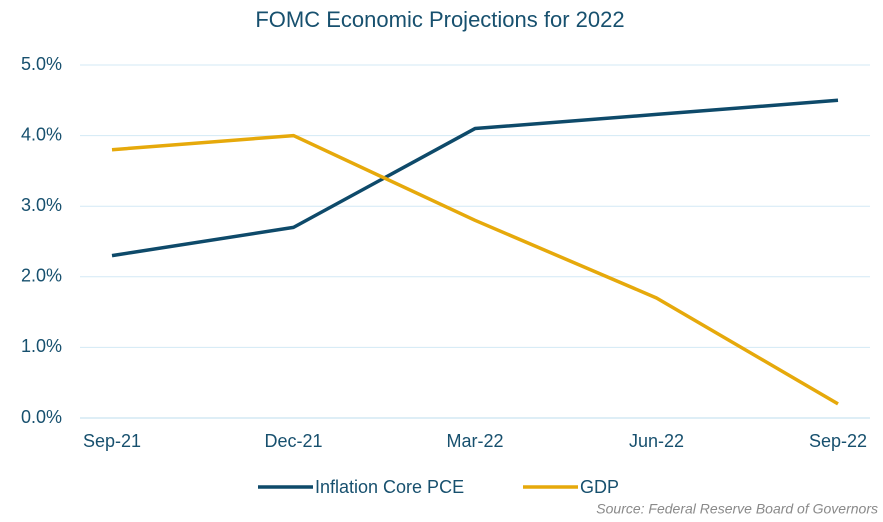 This screenshot has height=522, width=883. What do you see at coordinates (41, 205) in the screenshot?
I see `y-tick-label: 3.0%` at bounding box center [41, 205].